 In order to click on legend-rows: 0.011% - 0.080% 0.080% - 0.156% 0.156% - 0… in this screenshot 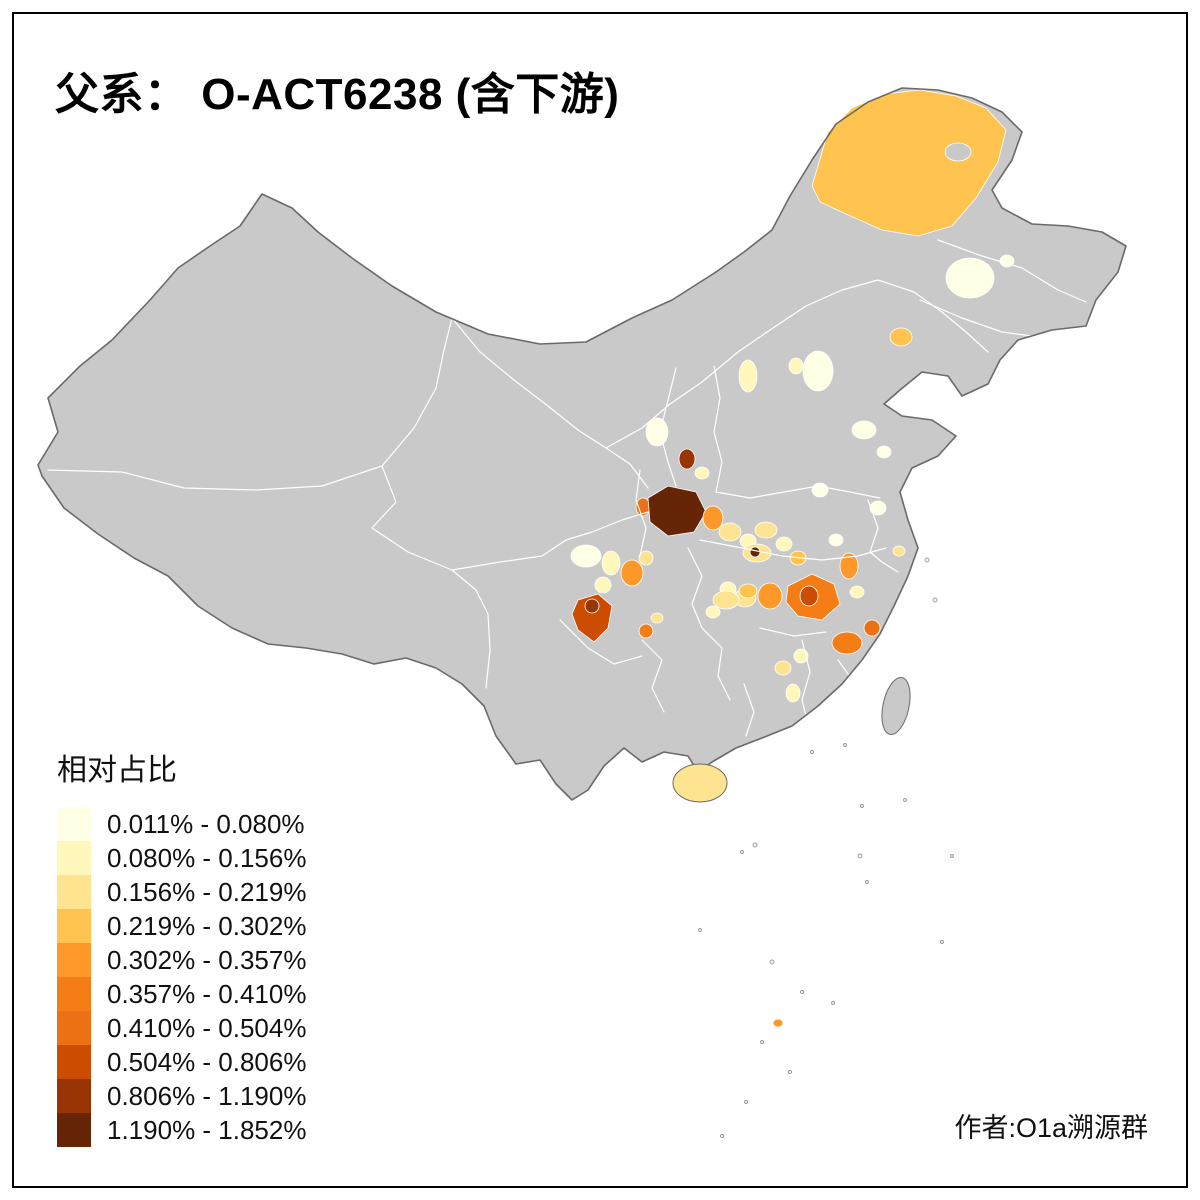, I will do `click(181, 977)`.